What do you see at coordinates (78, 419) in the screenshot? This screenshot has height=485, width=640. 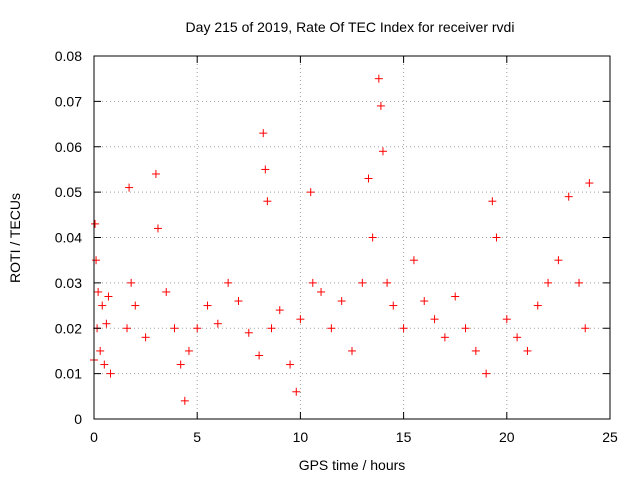 I see `y-tick-label: 0` at bounding box center [78, 419].